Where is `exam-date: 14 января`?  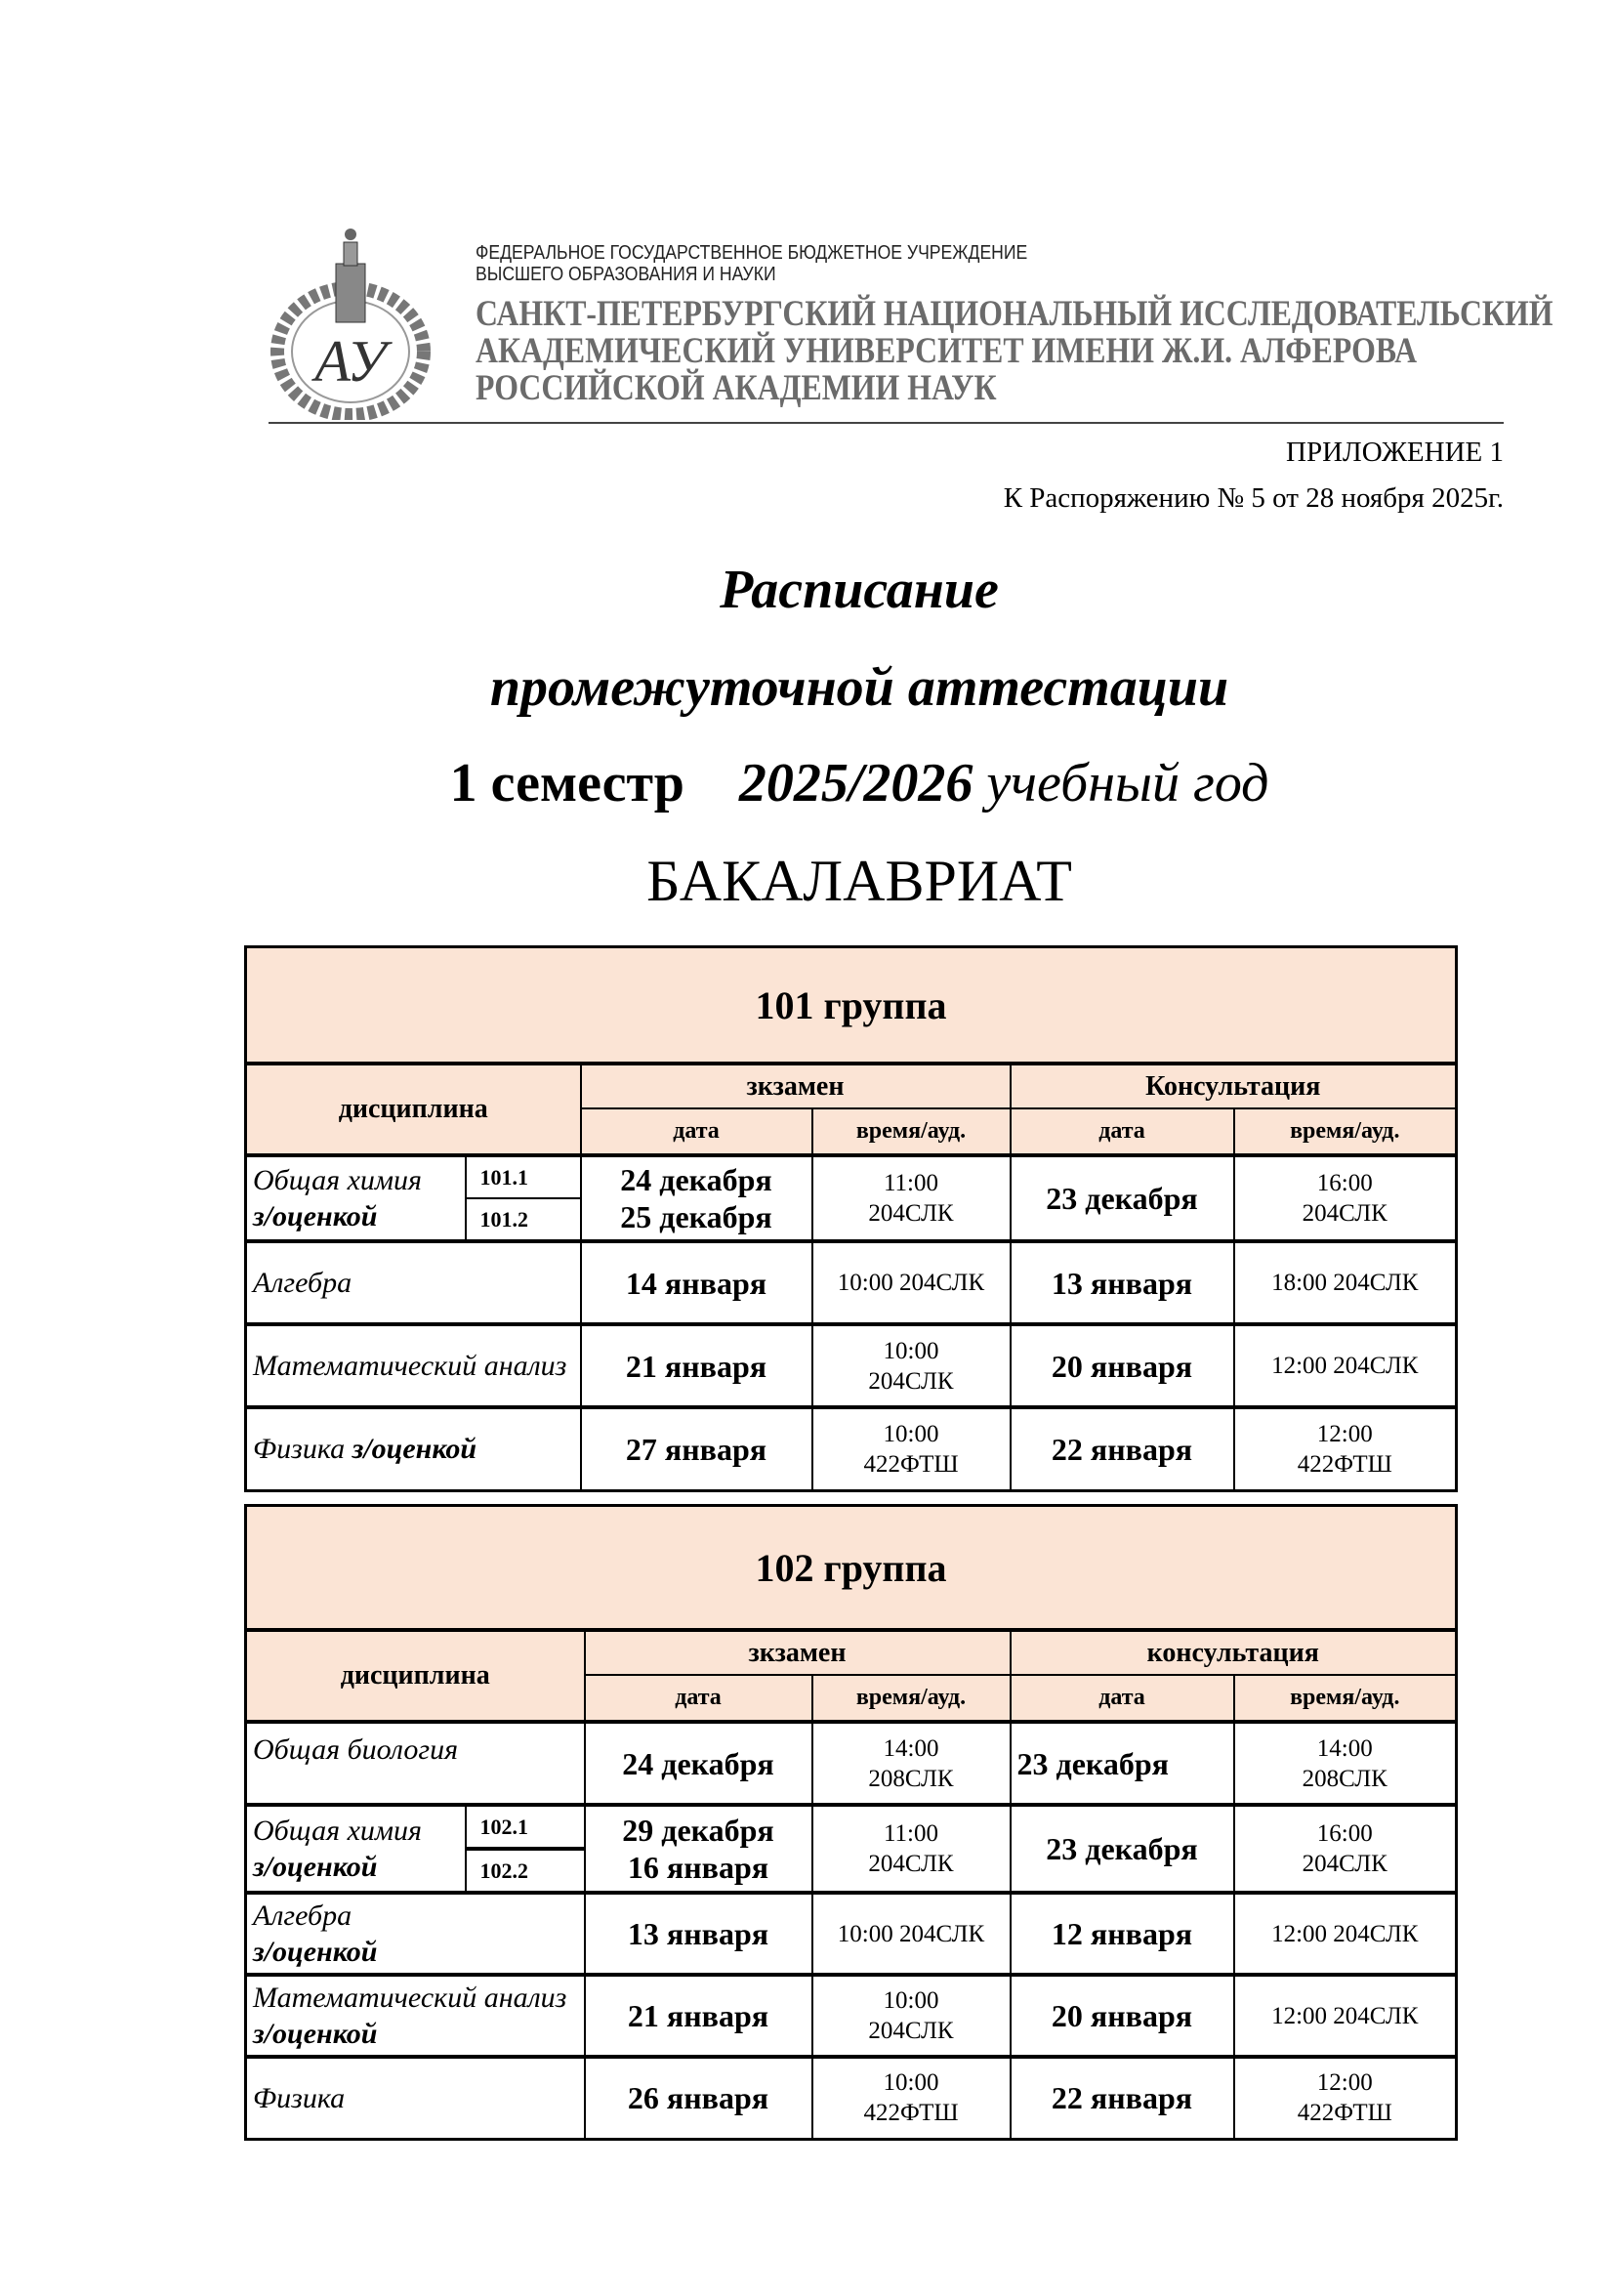 exam-date: 14 января is located at coordinates (696, 1282).